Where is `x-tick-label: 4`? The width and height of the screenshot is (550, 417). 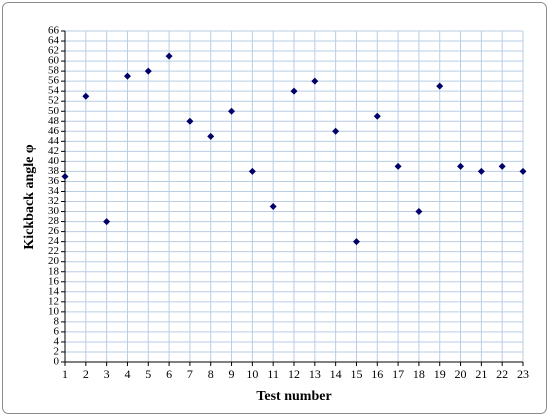 x-tick-label: 4 is located at coordinates (127, 374).